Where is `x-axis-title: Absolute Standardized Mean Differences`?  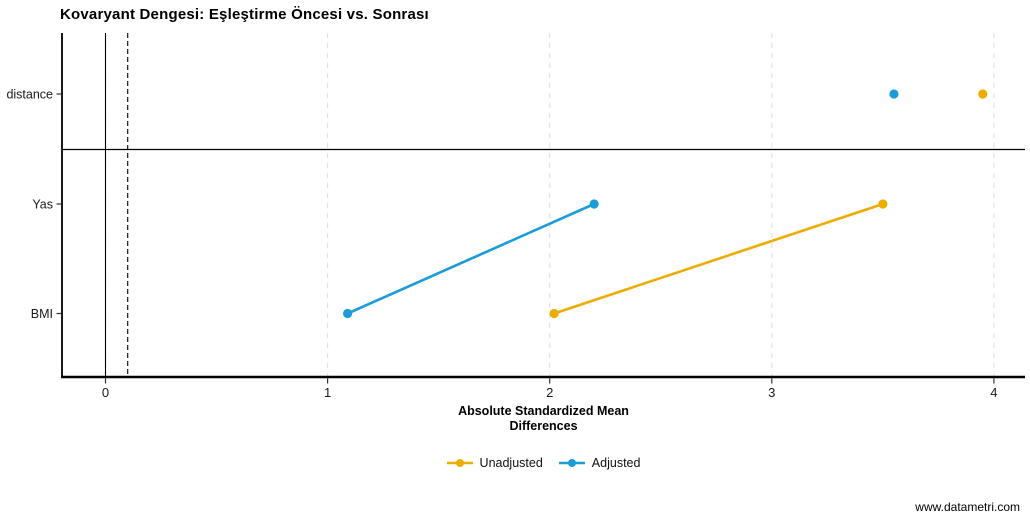
x-axis-title: Absolute Standardized Mean Differences is located at coordinates (543, 419).